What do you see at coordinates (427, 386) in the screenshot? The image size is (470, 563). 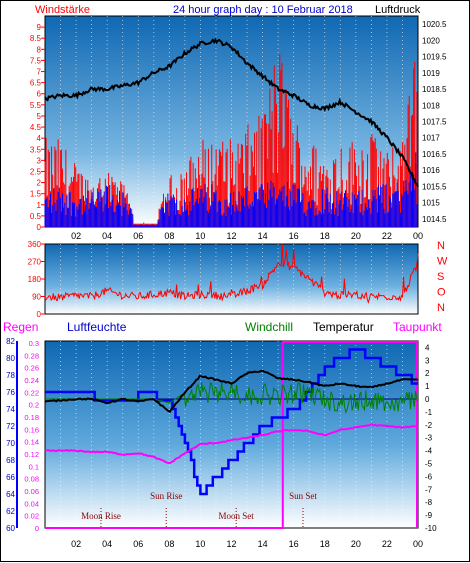 I see `temperature-tick-label: 1` at bounding box center [427, 386].